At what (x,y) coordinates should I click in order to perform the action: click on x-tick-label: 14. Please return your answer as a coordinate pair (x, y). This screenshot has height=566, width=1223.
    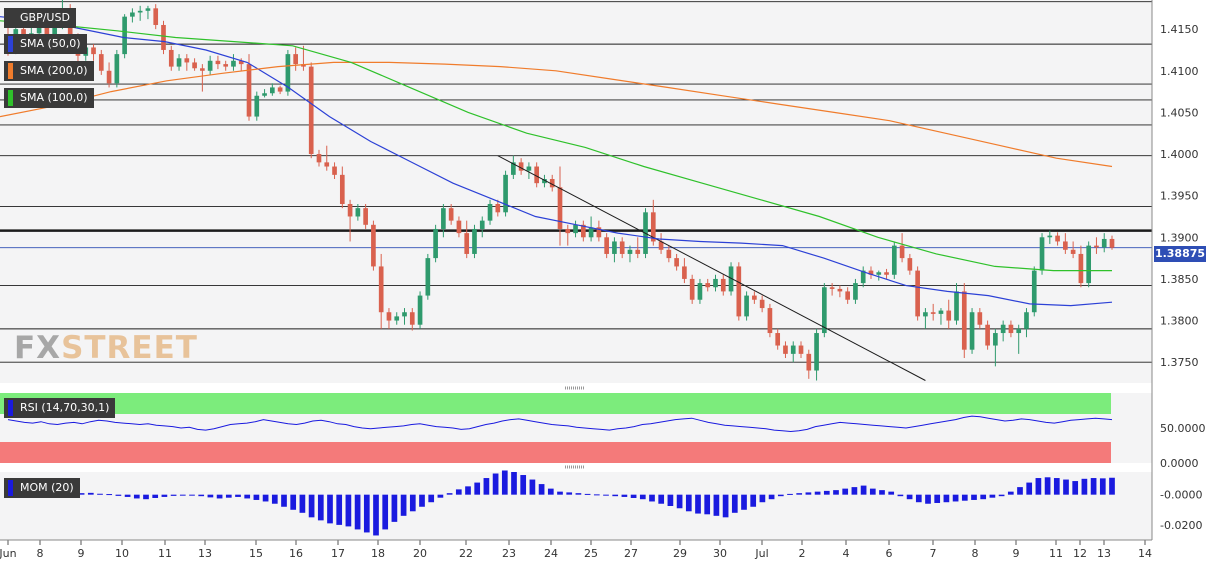
    Looking at the image, I should click on (1145, 553).